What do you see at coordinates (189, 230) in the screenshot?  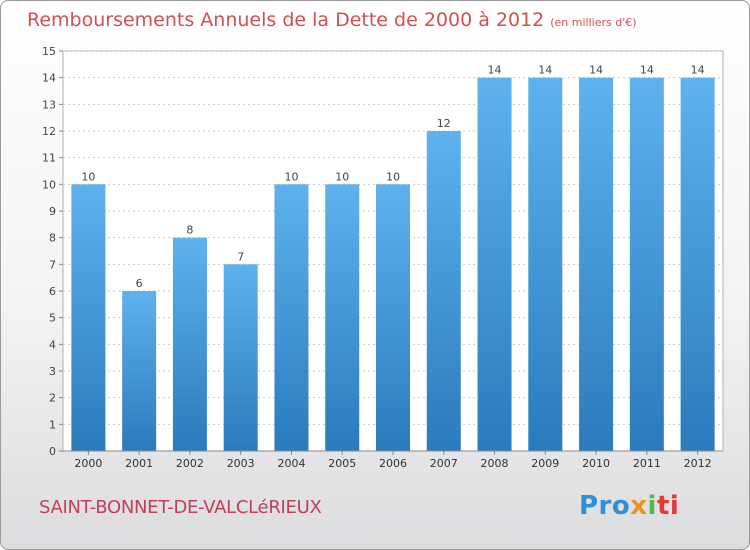 I see `bar-data-label: 8` at bounding box center [189, 230].